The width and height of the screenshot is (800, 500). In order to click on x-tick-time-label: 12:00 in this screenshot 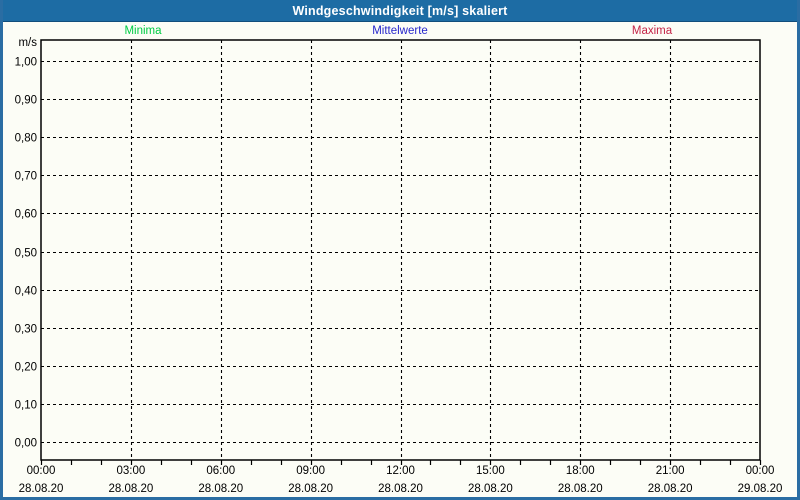, I will do `click(400, 471)`.